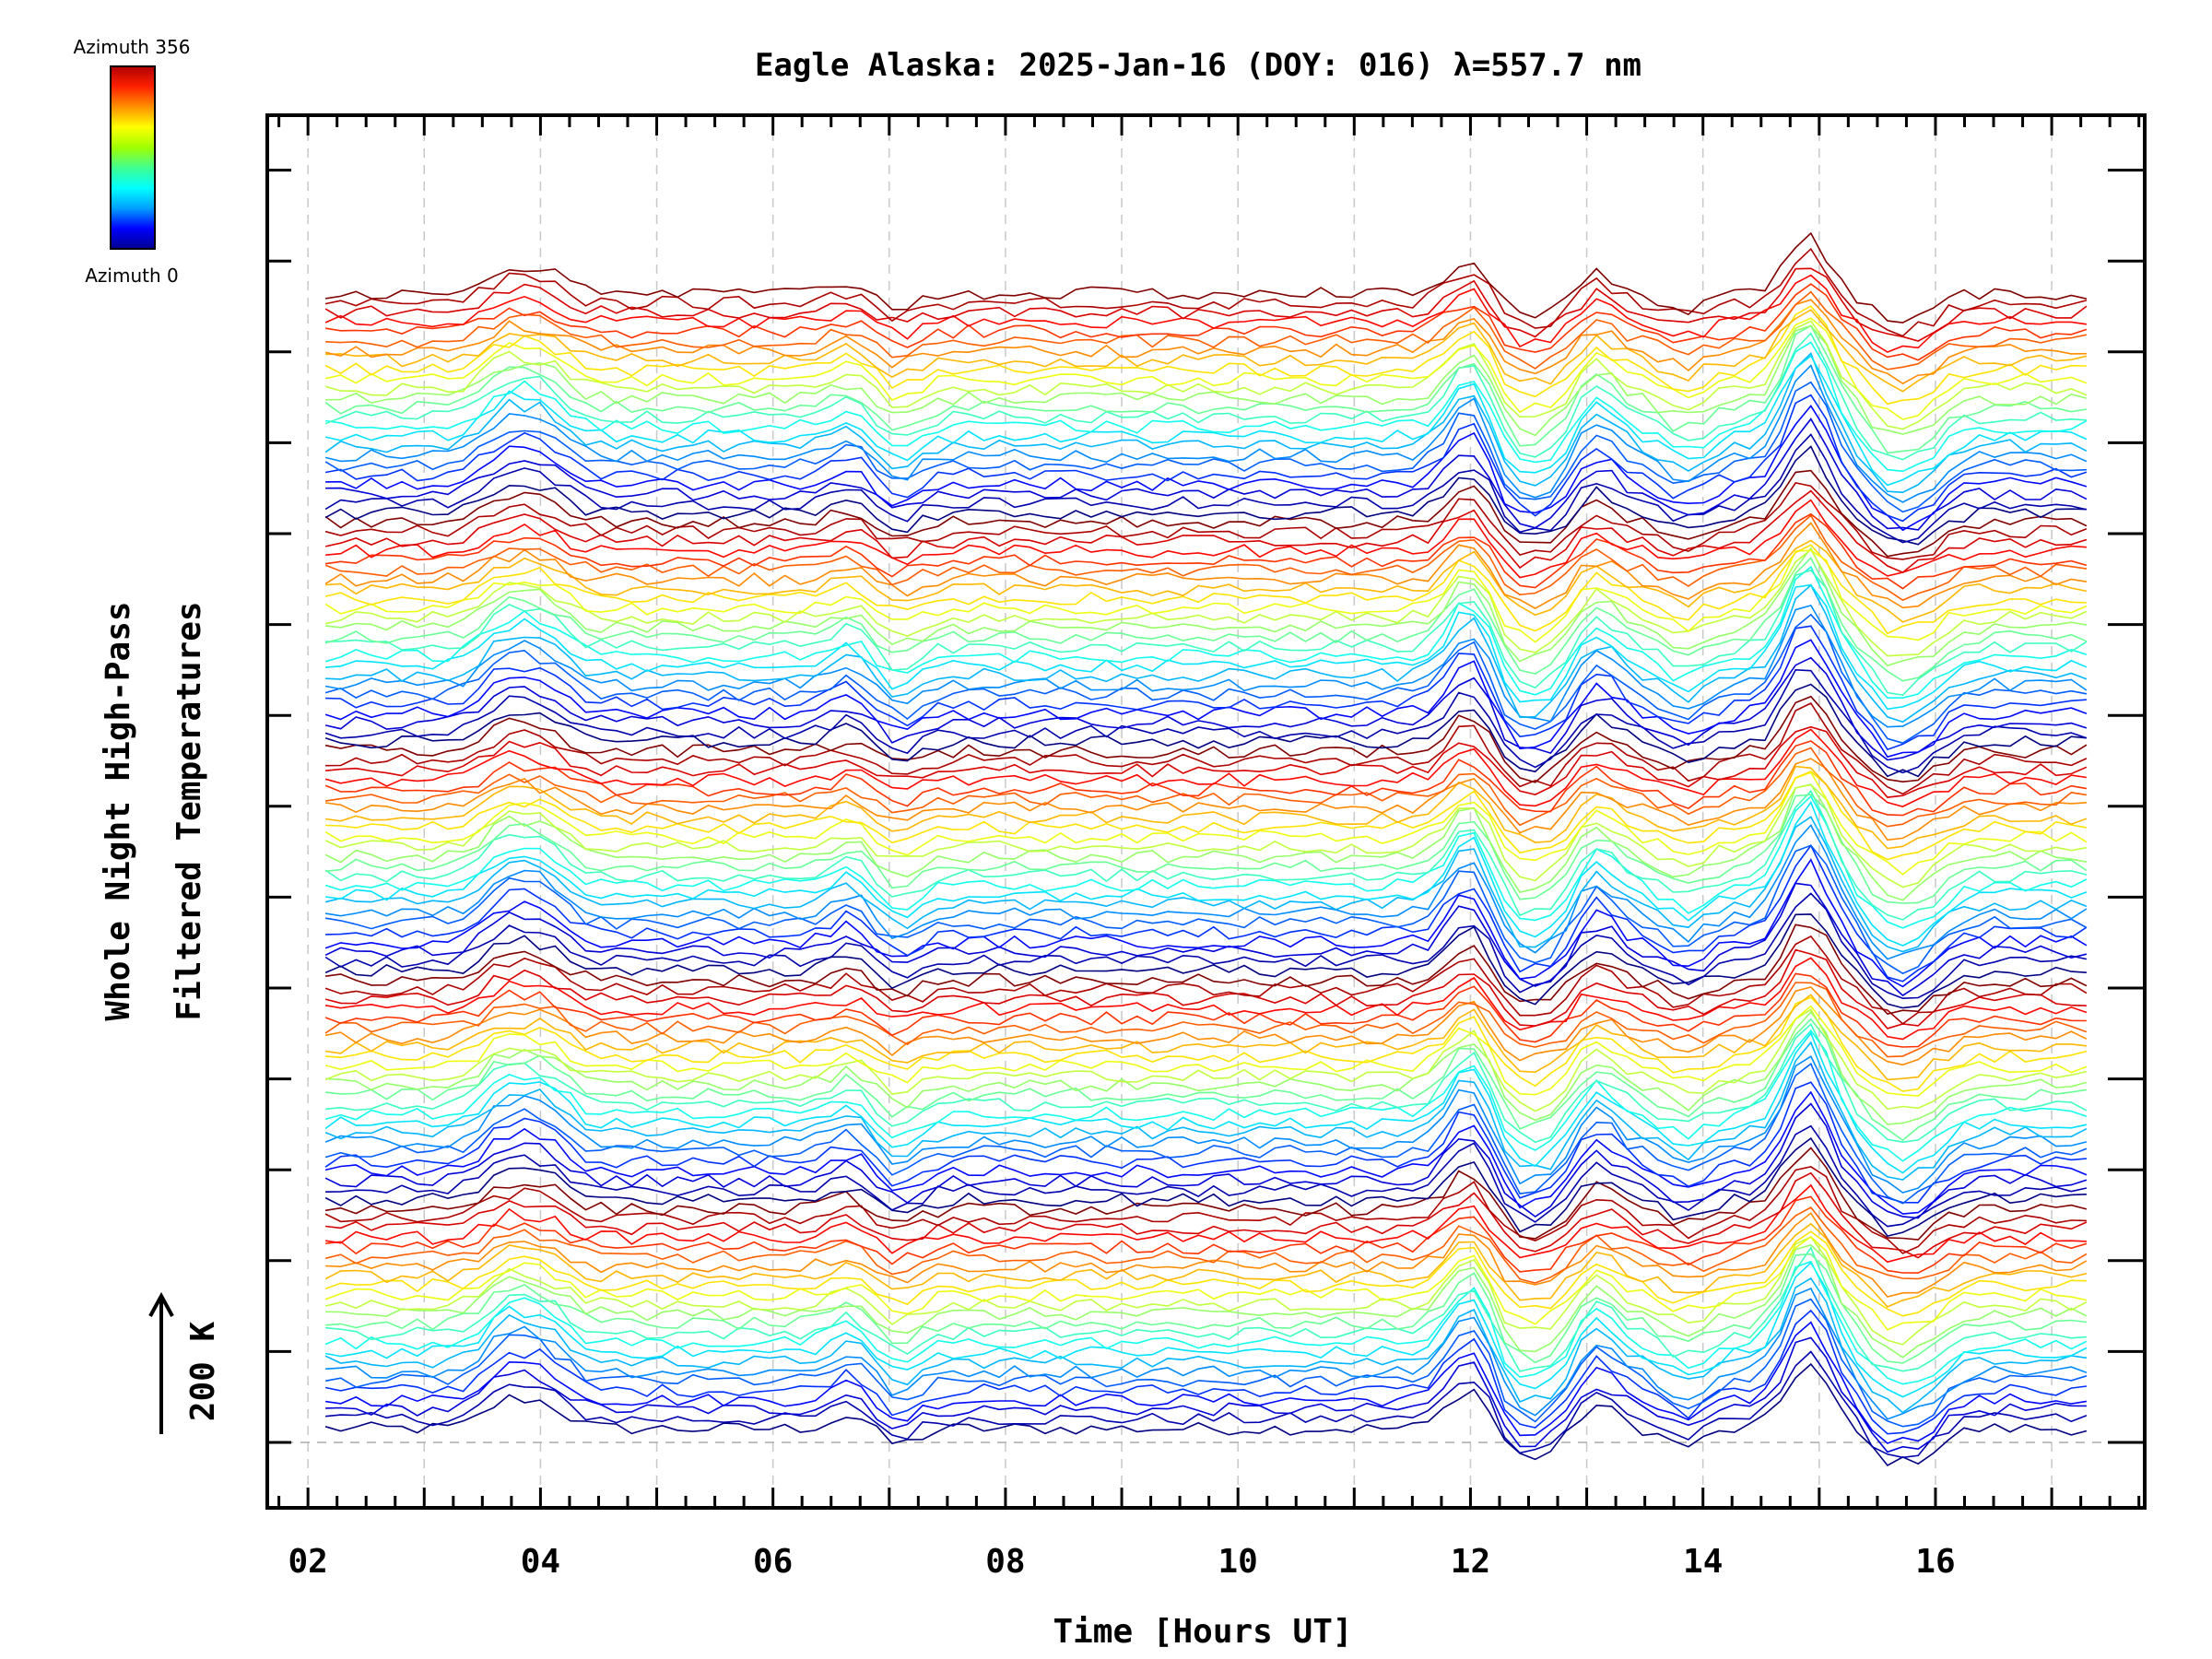  I want to click on azimuth-colorbar: Azimuth 356 Azimuth 0, so click(132, 161).